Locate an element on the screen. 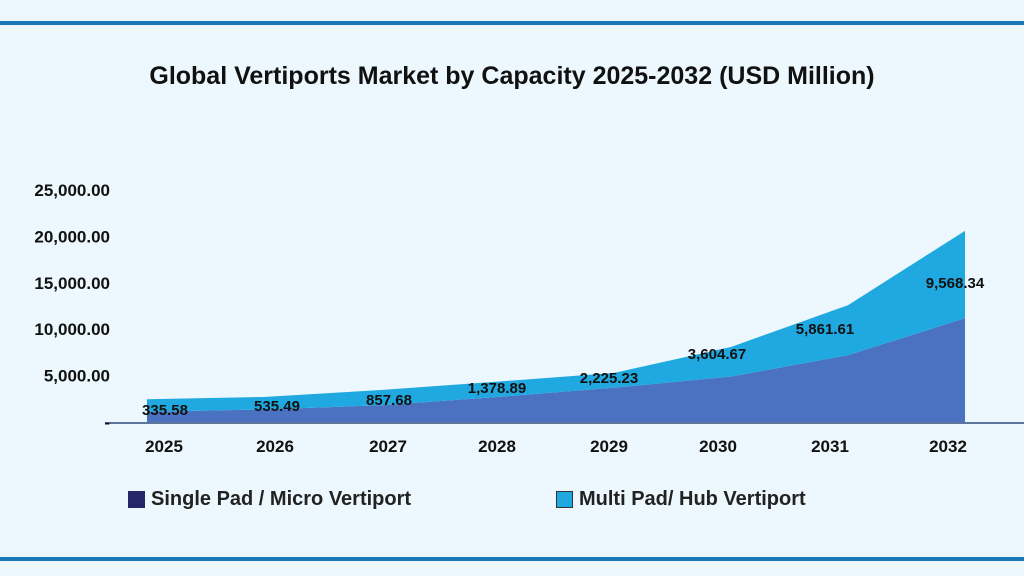  y-tick-label: - is located at coordinates (107, 422).